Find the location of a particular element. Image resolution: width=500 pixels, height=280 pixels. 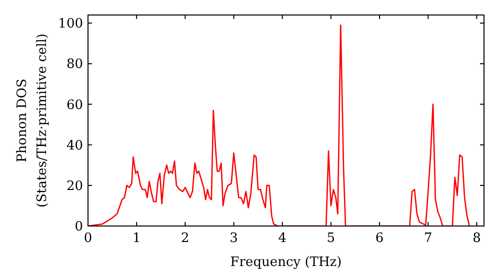

x-tick-label: 5 is located at coordinates (331, 238).